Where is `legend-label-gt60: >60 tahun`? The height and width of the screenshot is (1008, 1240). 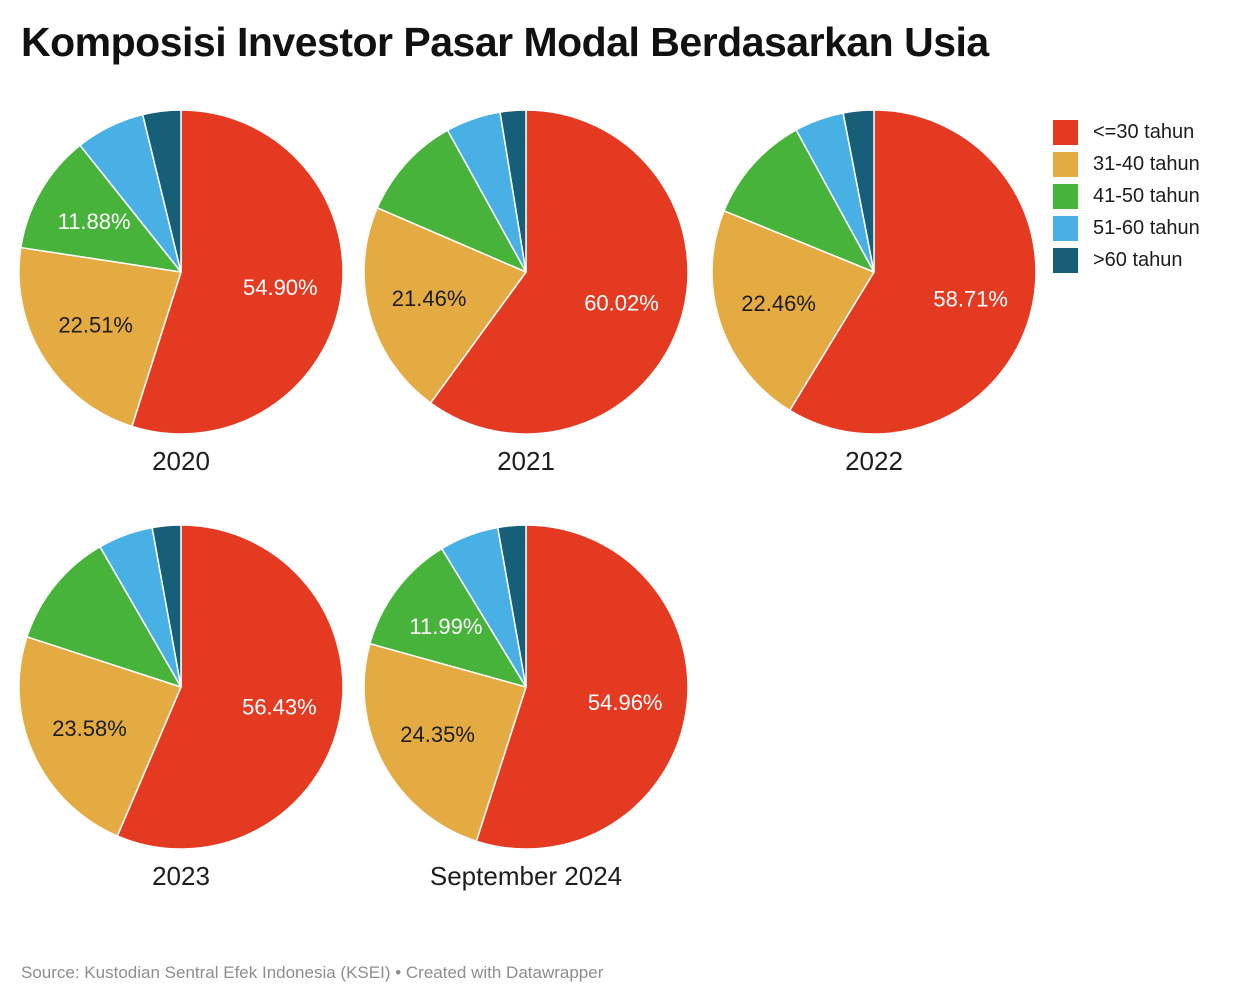
legend-label-gt60: >60 tahun is located at coordinates (1138, 260).